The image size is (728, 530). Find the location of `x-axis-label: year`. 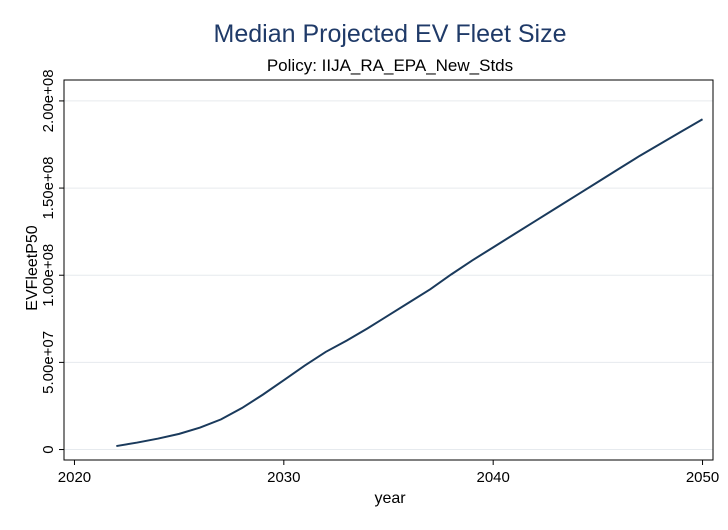

x-axis-label: year is located at coordinates (390, 498).